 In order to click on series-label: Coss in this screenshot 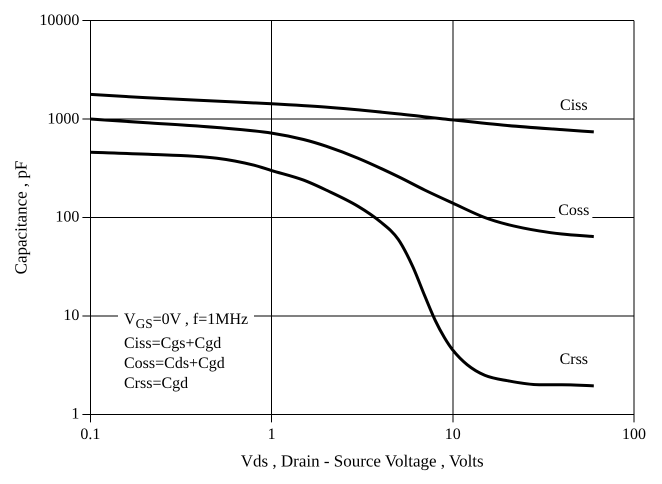, I will do `click(574, 210)`.